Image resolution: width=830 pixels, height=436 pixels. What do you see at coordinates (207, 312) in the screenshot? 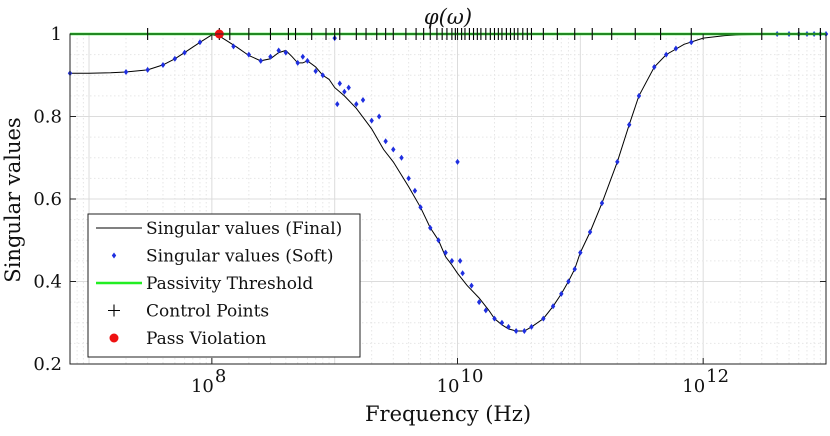
I see `legend-label: Control Points` at bounding box center [207, 312].